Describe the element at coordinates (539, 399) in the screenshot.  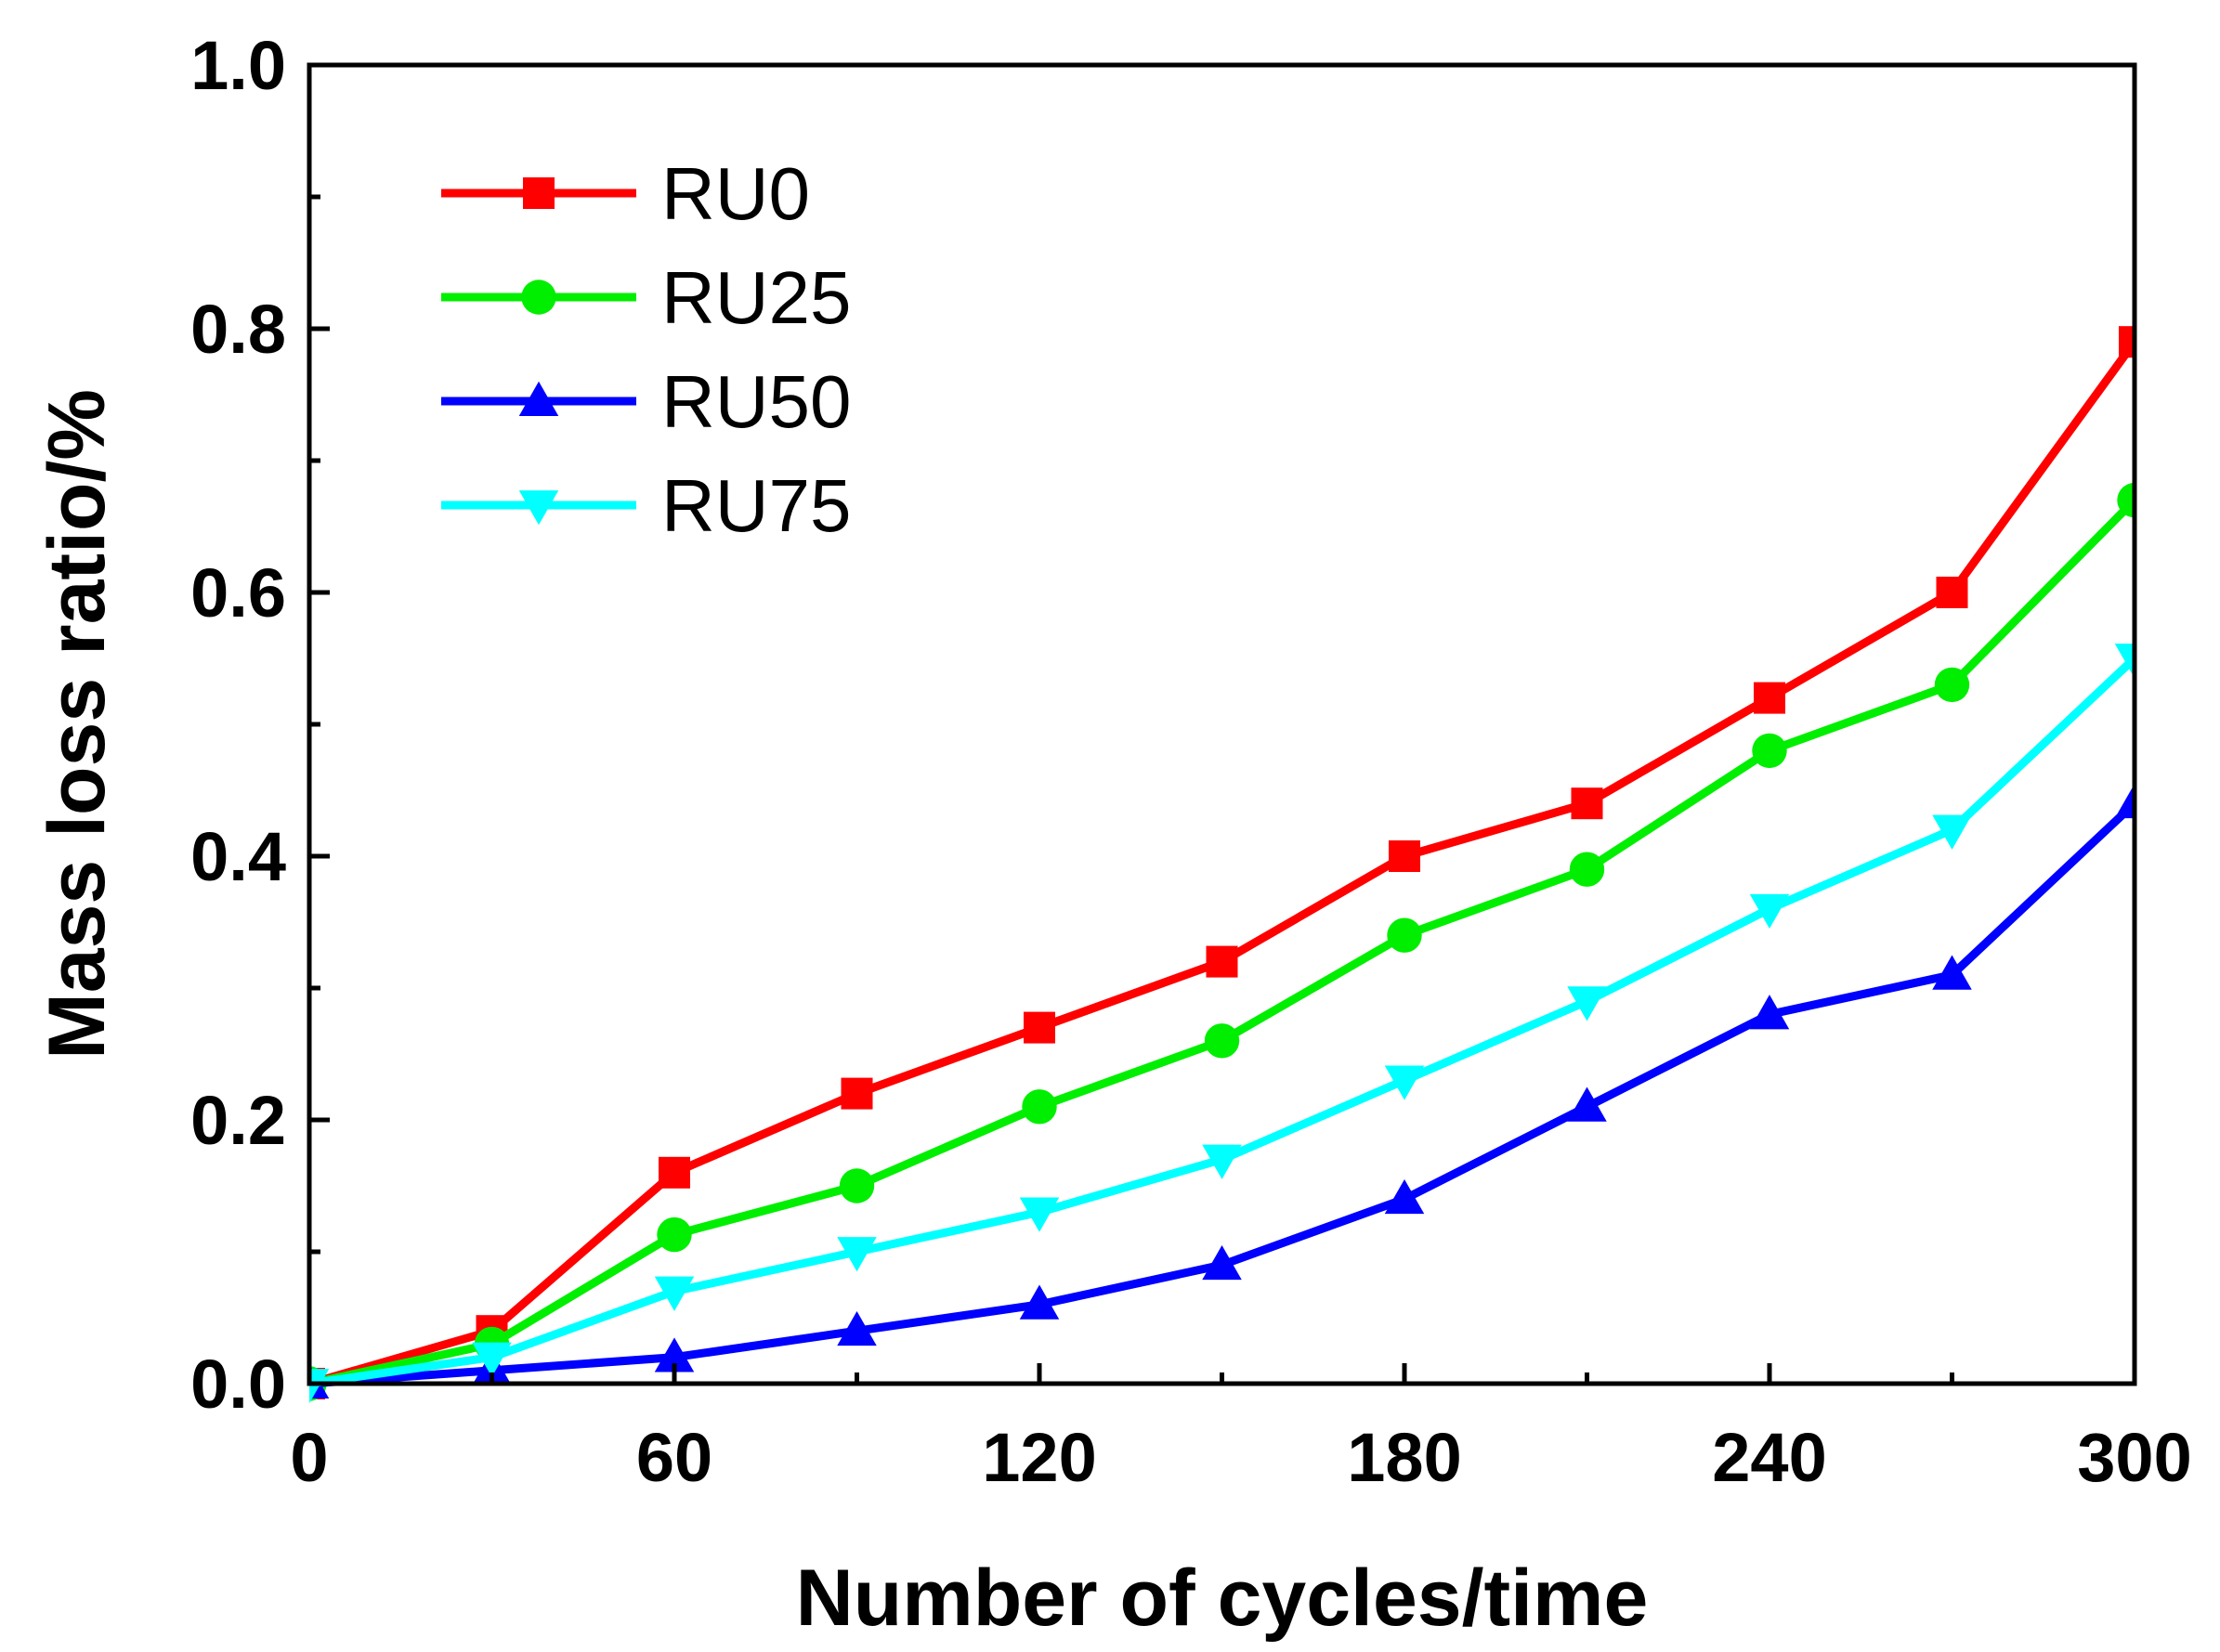
I see `legend-marker-ru50` at that location.